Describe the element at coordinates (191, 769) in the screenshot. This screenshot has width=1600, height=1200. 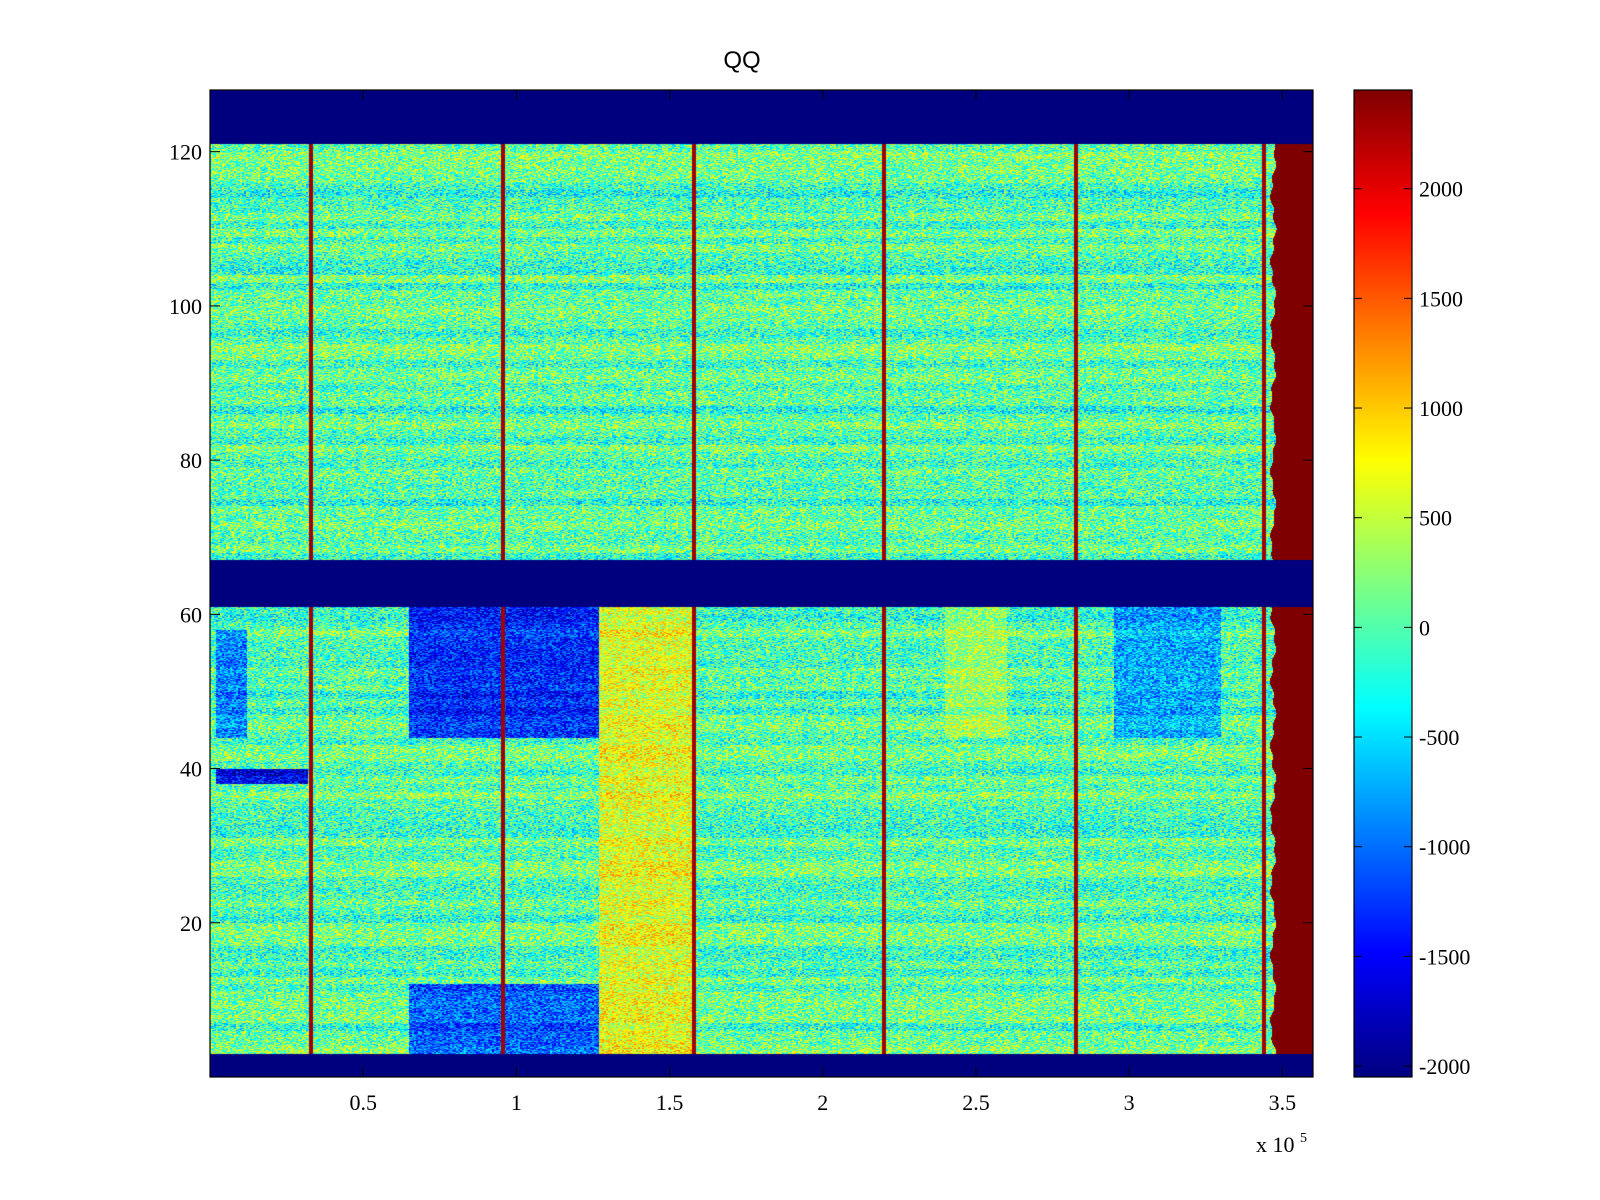
I see `y-tick-label: 40` at that location.